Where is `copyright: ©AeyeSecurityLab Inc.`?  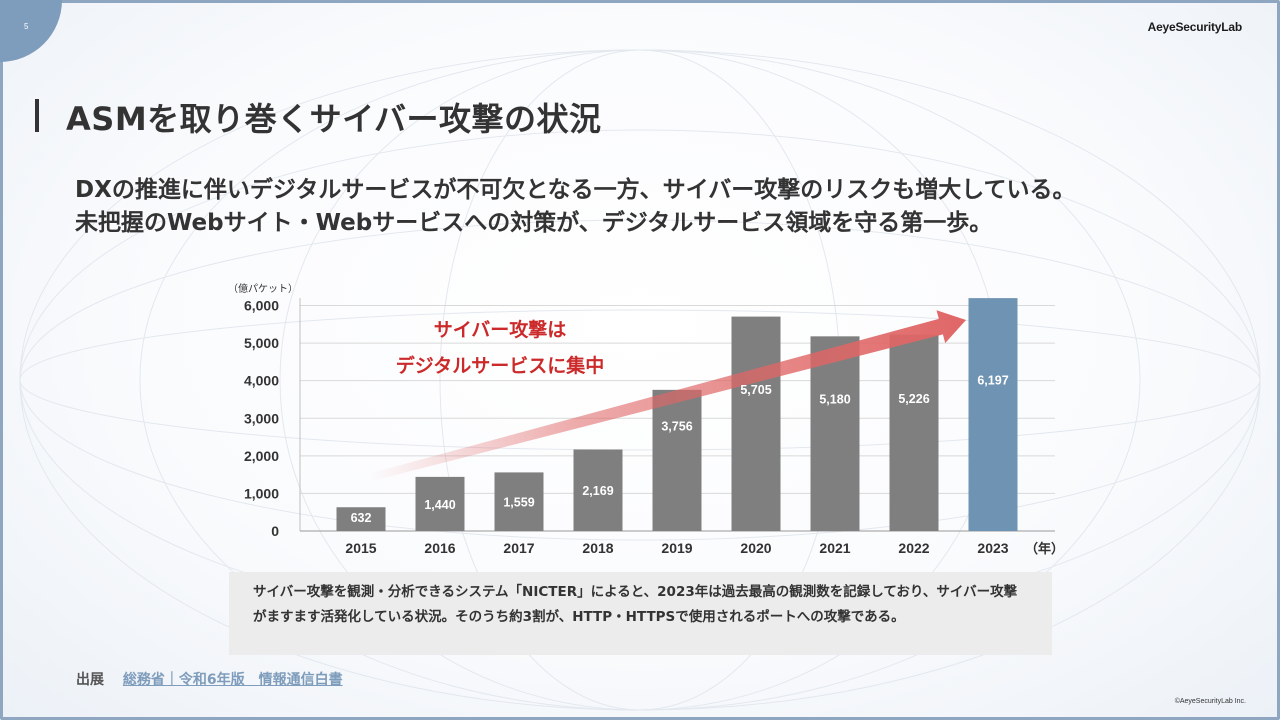 copyright: ©AeyeSecurityLab Inc. is located at coordinates (1210, 701).